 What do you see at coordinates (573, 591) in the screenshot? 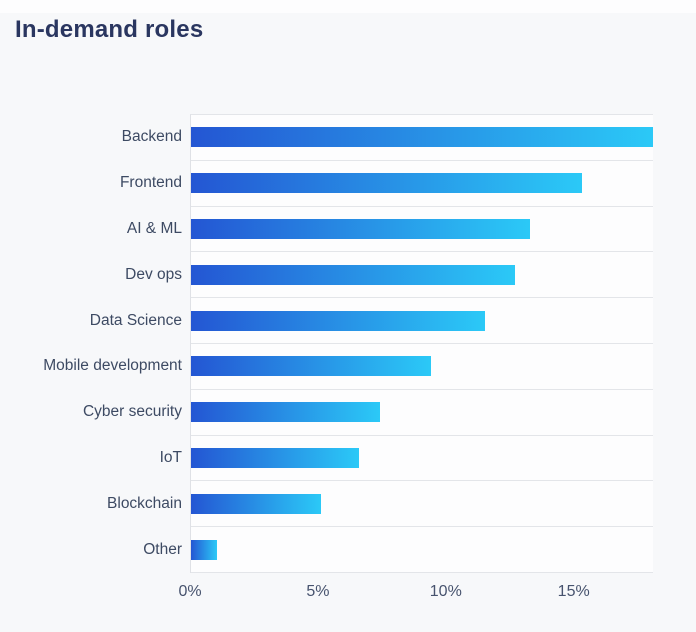
I see `x-tick-label-15: 15%` at bounding box center [573, 591].